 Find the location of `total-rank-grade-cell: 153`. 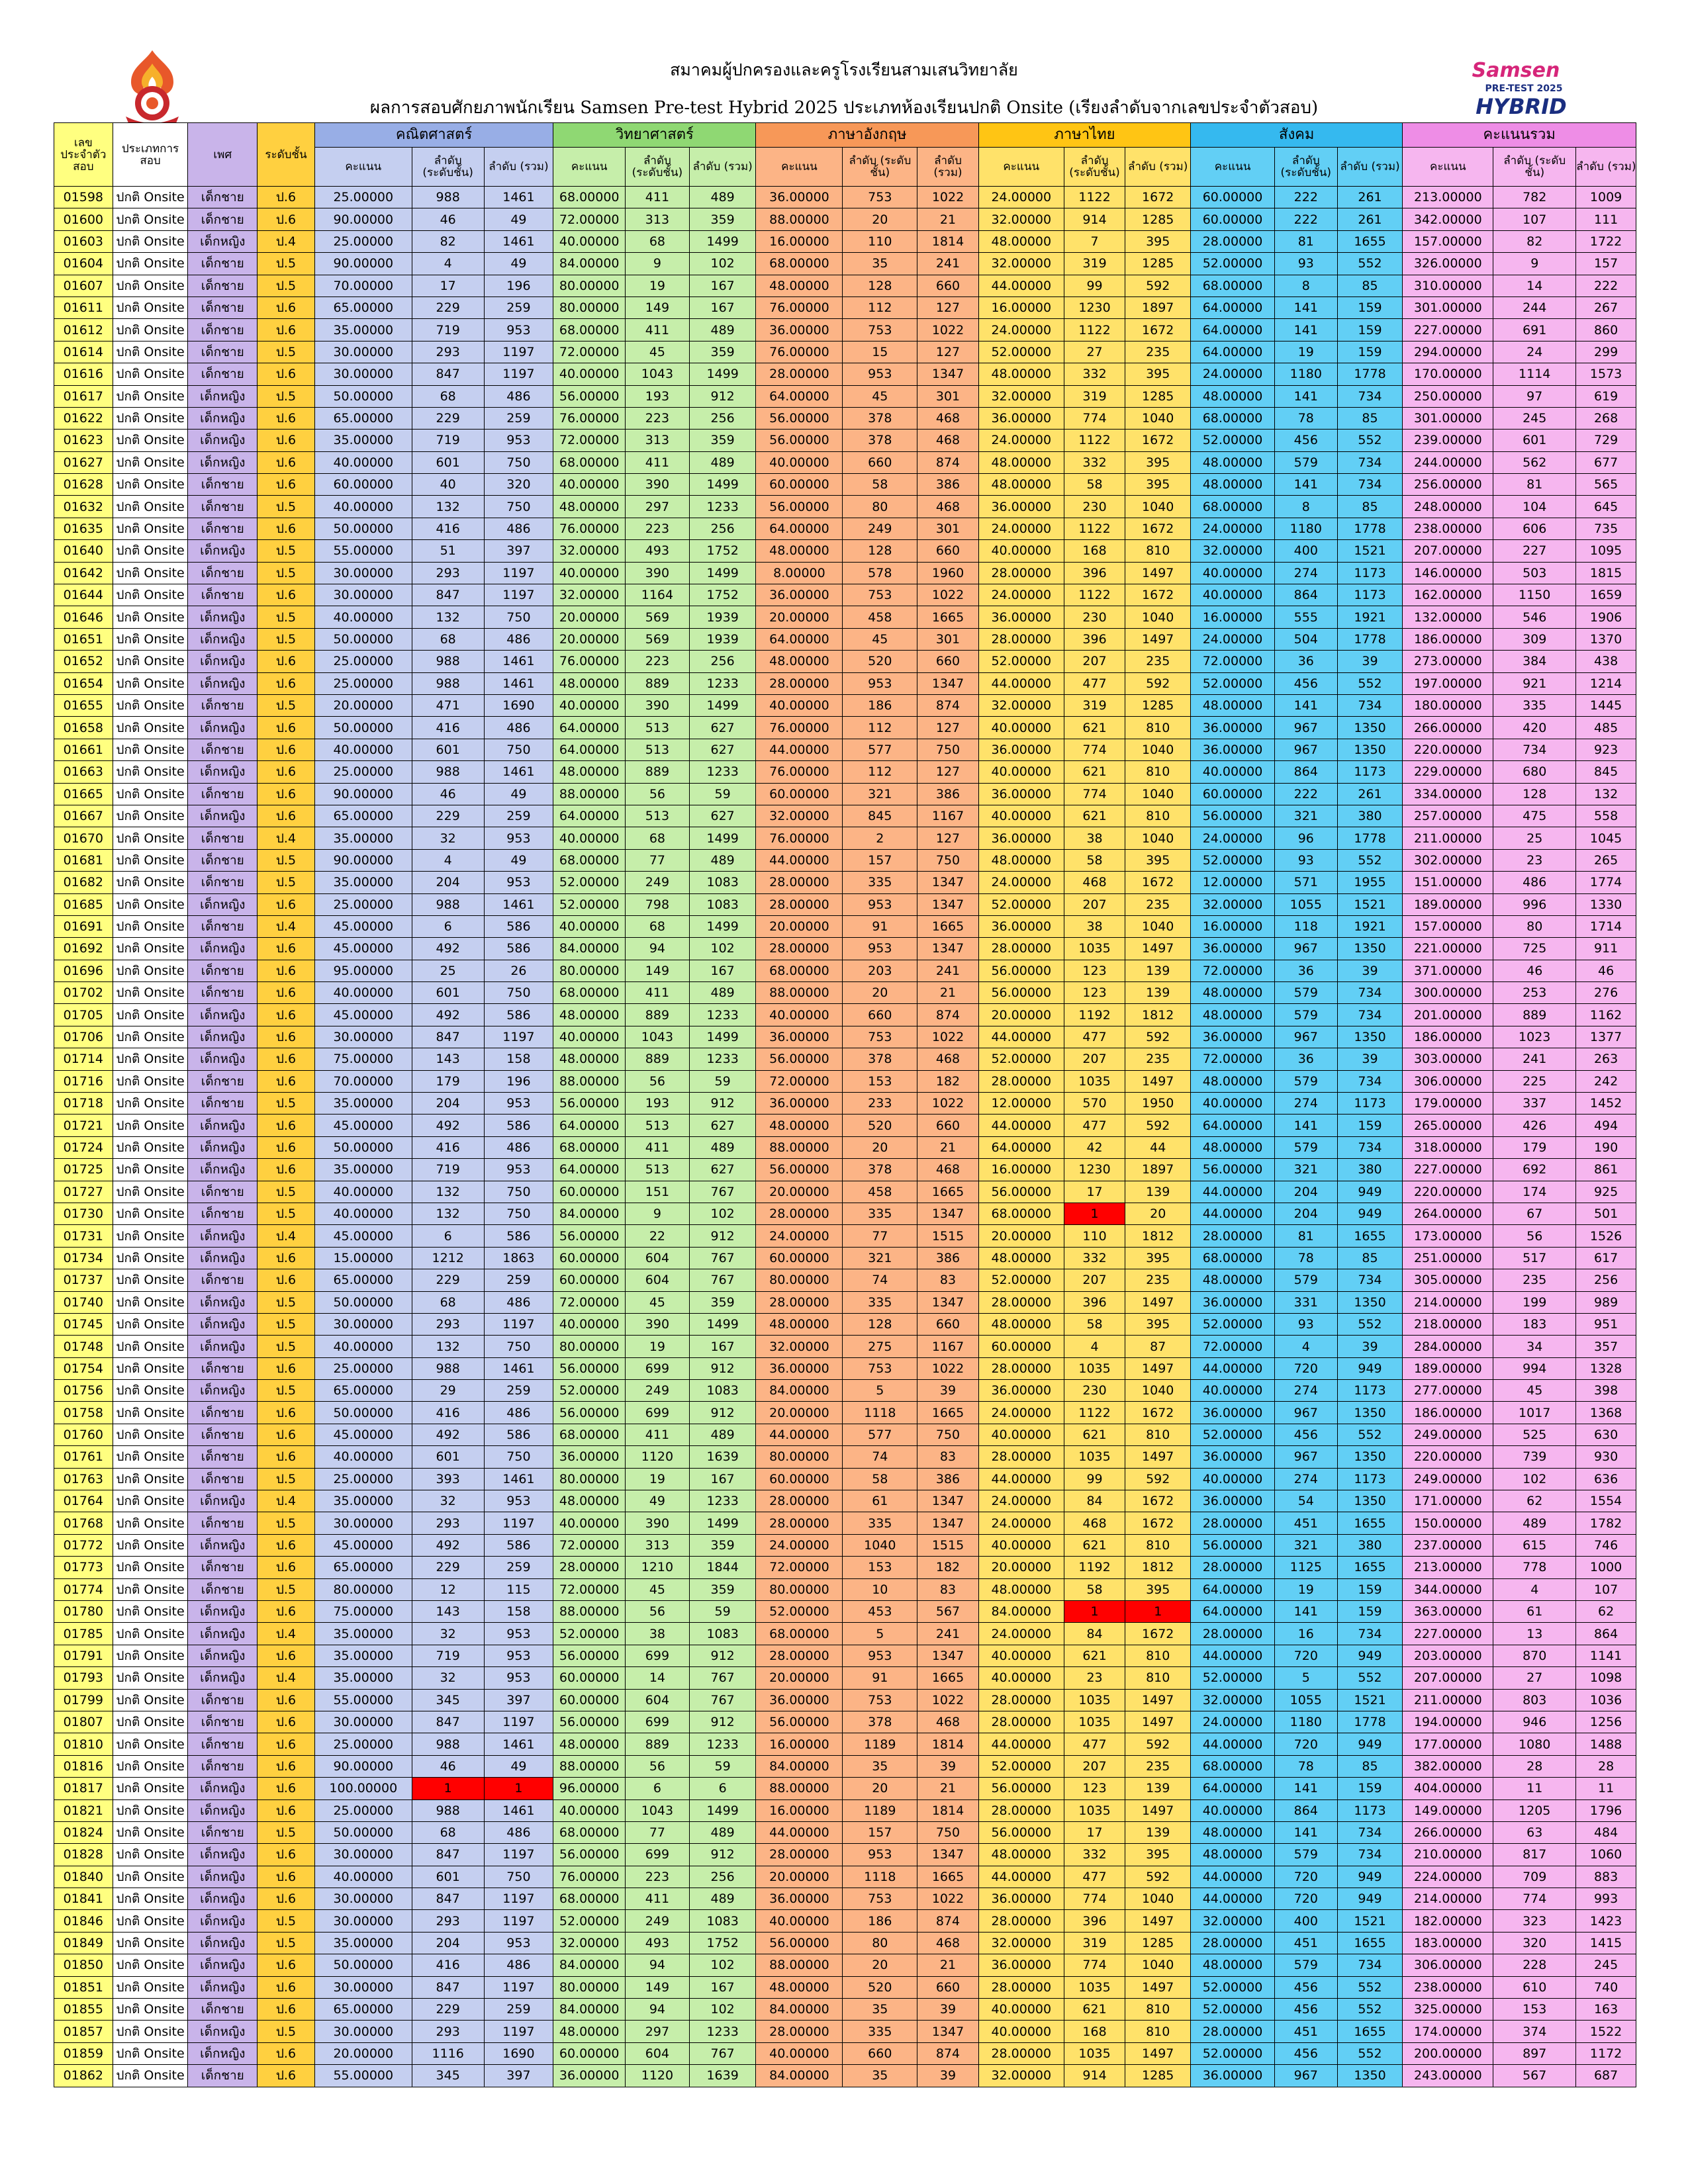

total-rank-grade-cell: 153 is located at coordinates (1535, 2009).